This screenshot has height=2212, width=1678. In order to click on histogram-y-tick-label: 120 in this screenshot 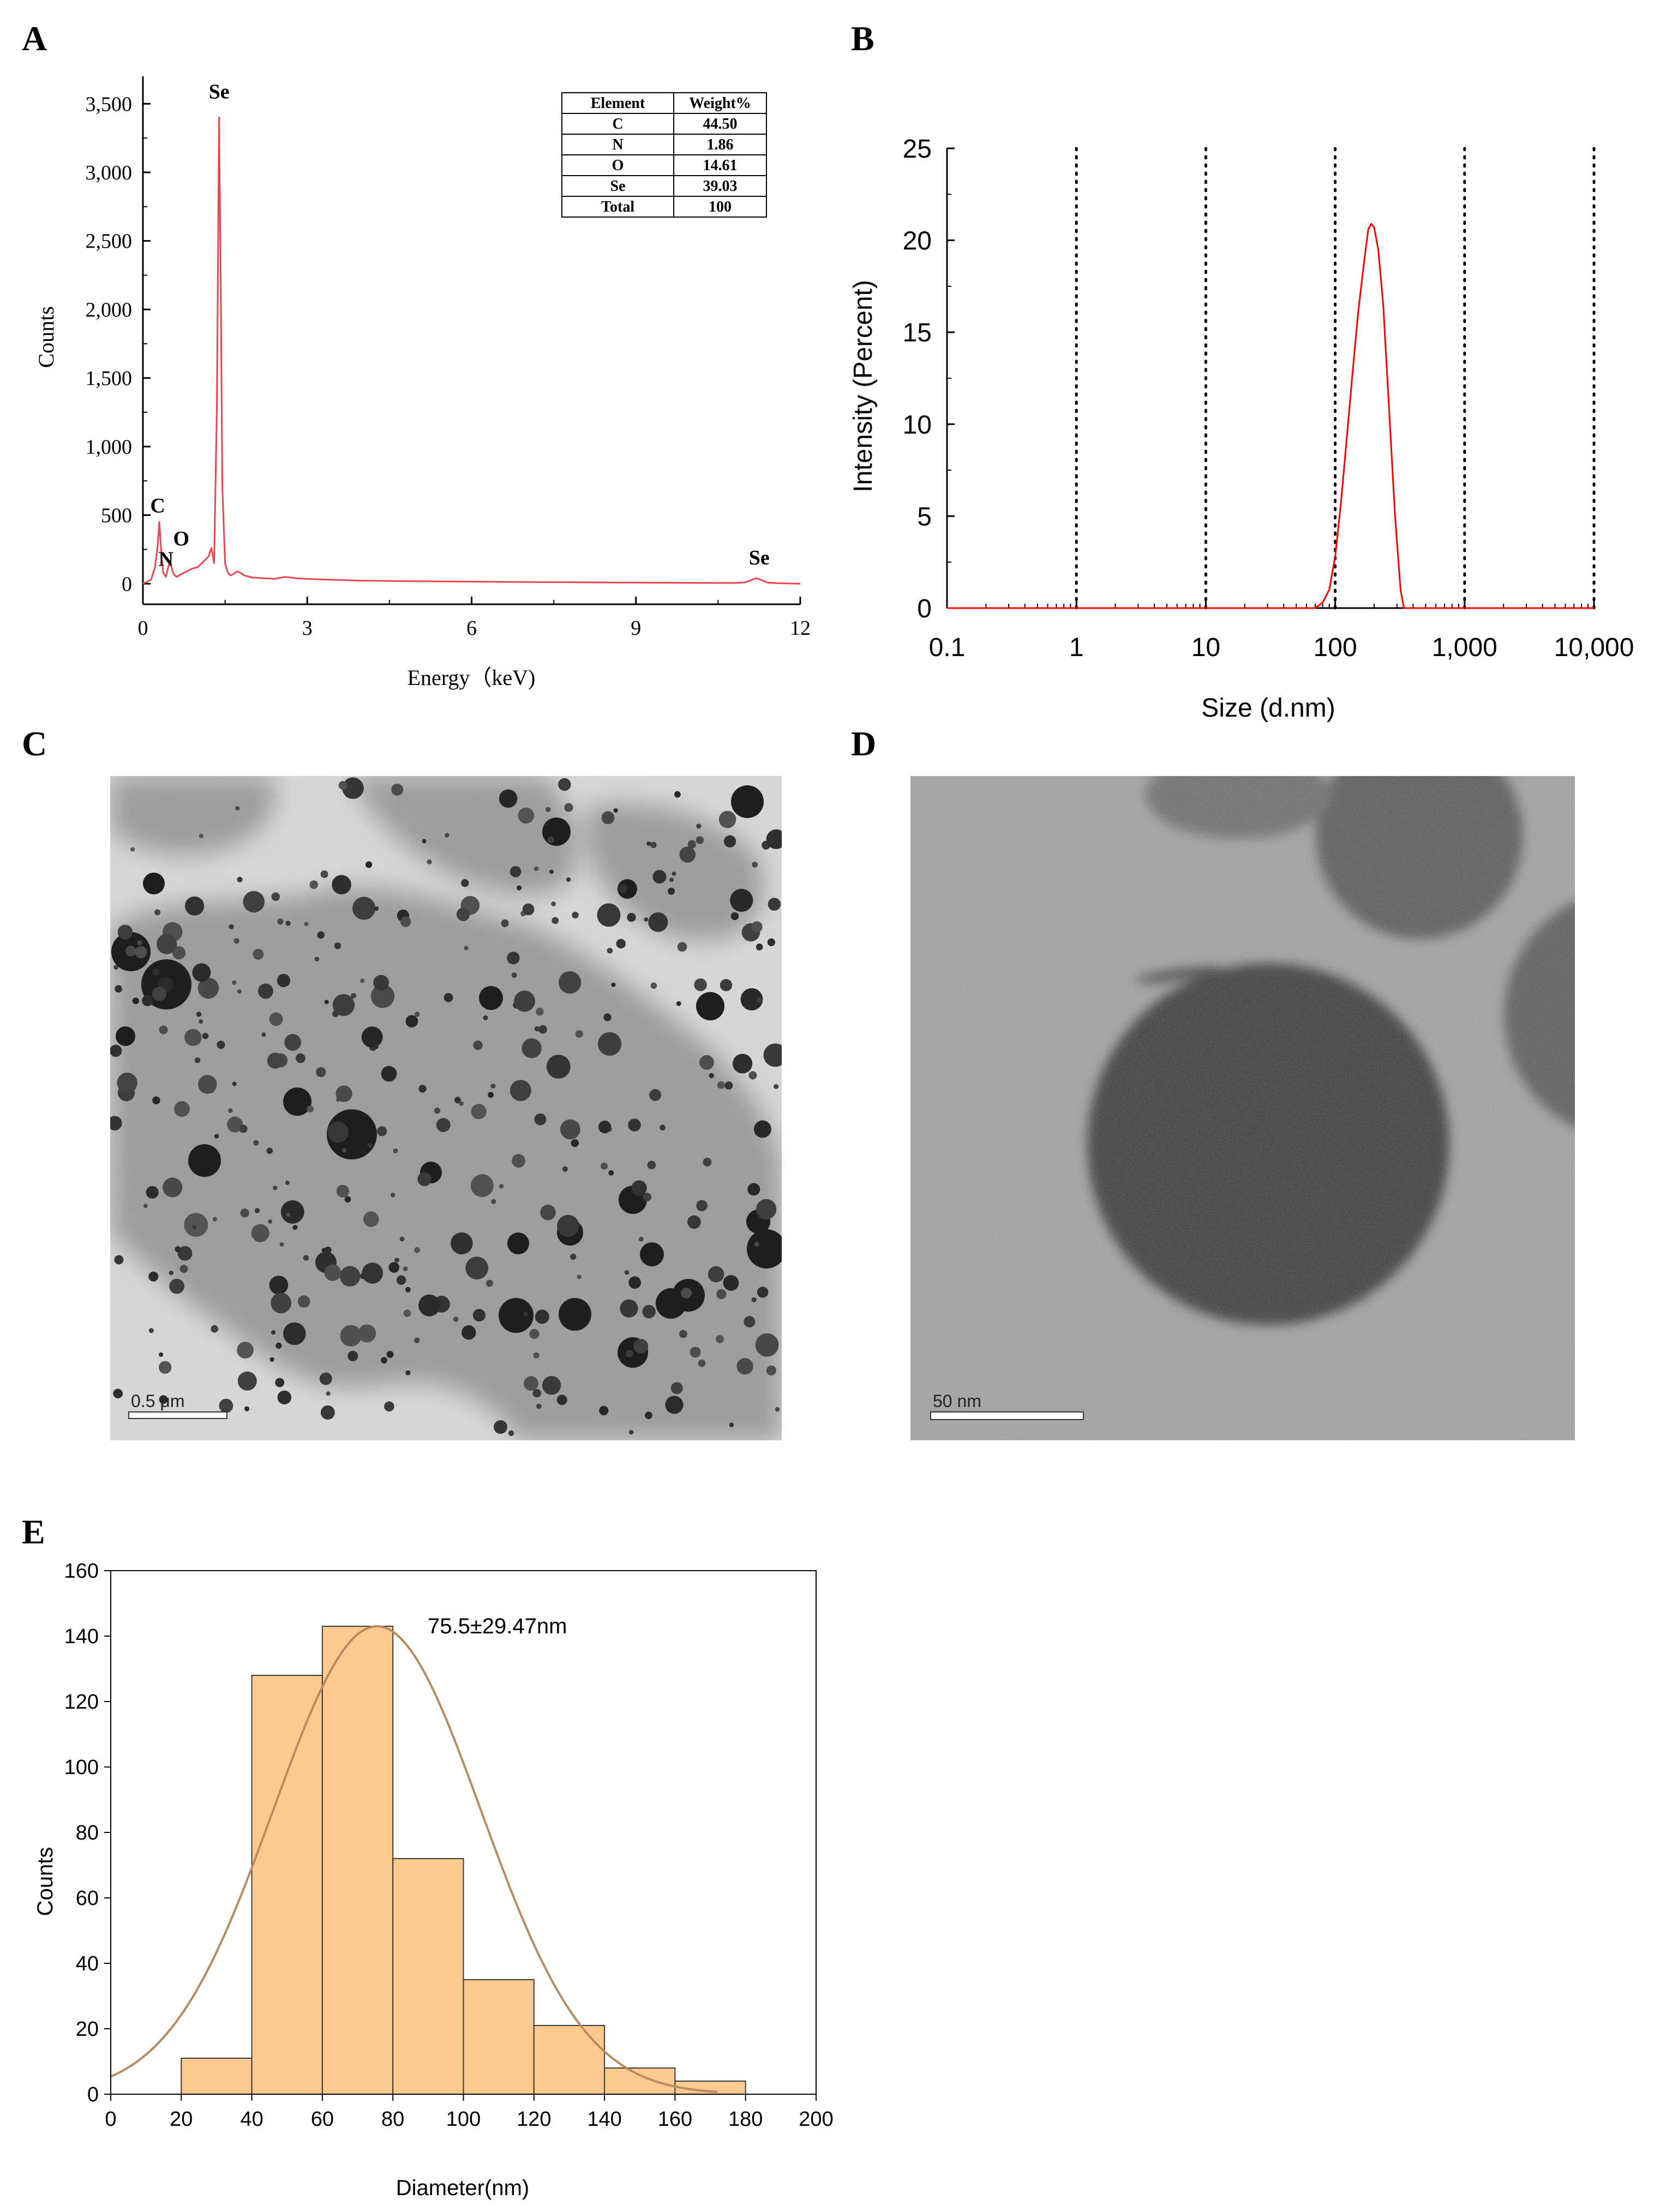, I will do `click(81, 1702)`.